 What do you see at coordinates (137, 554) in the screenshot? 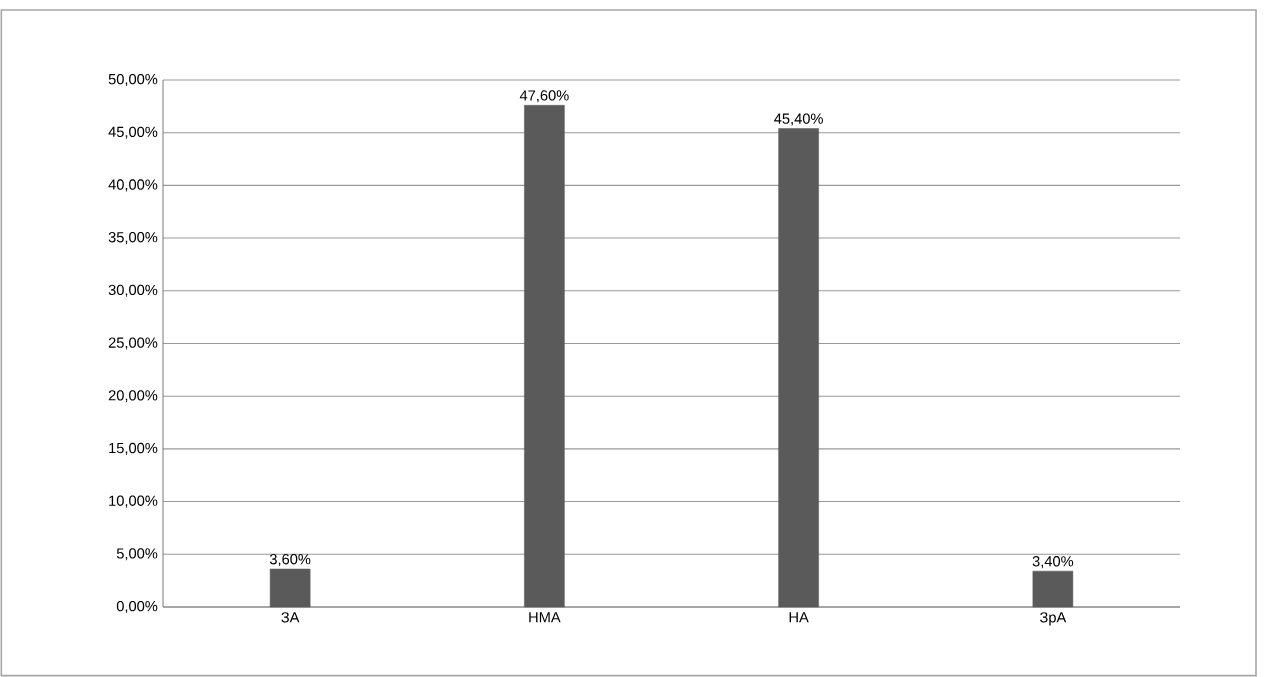
I see `y-tick-label: 5,00%` at bounding box center [137, 554].